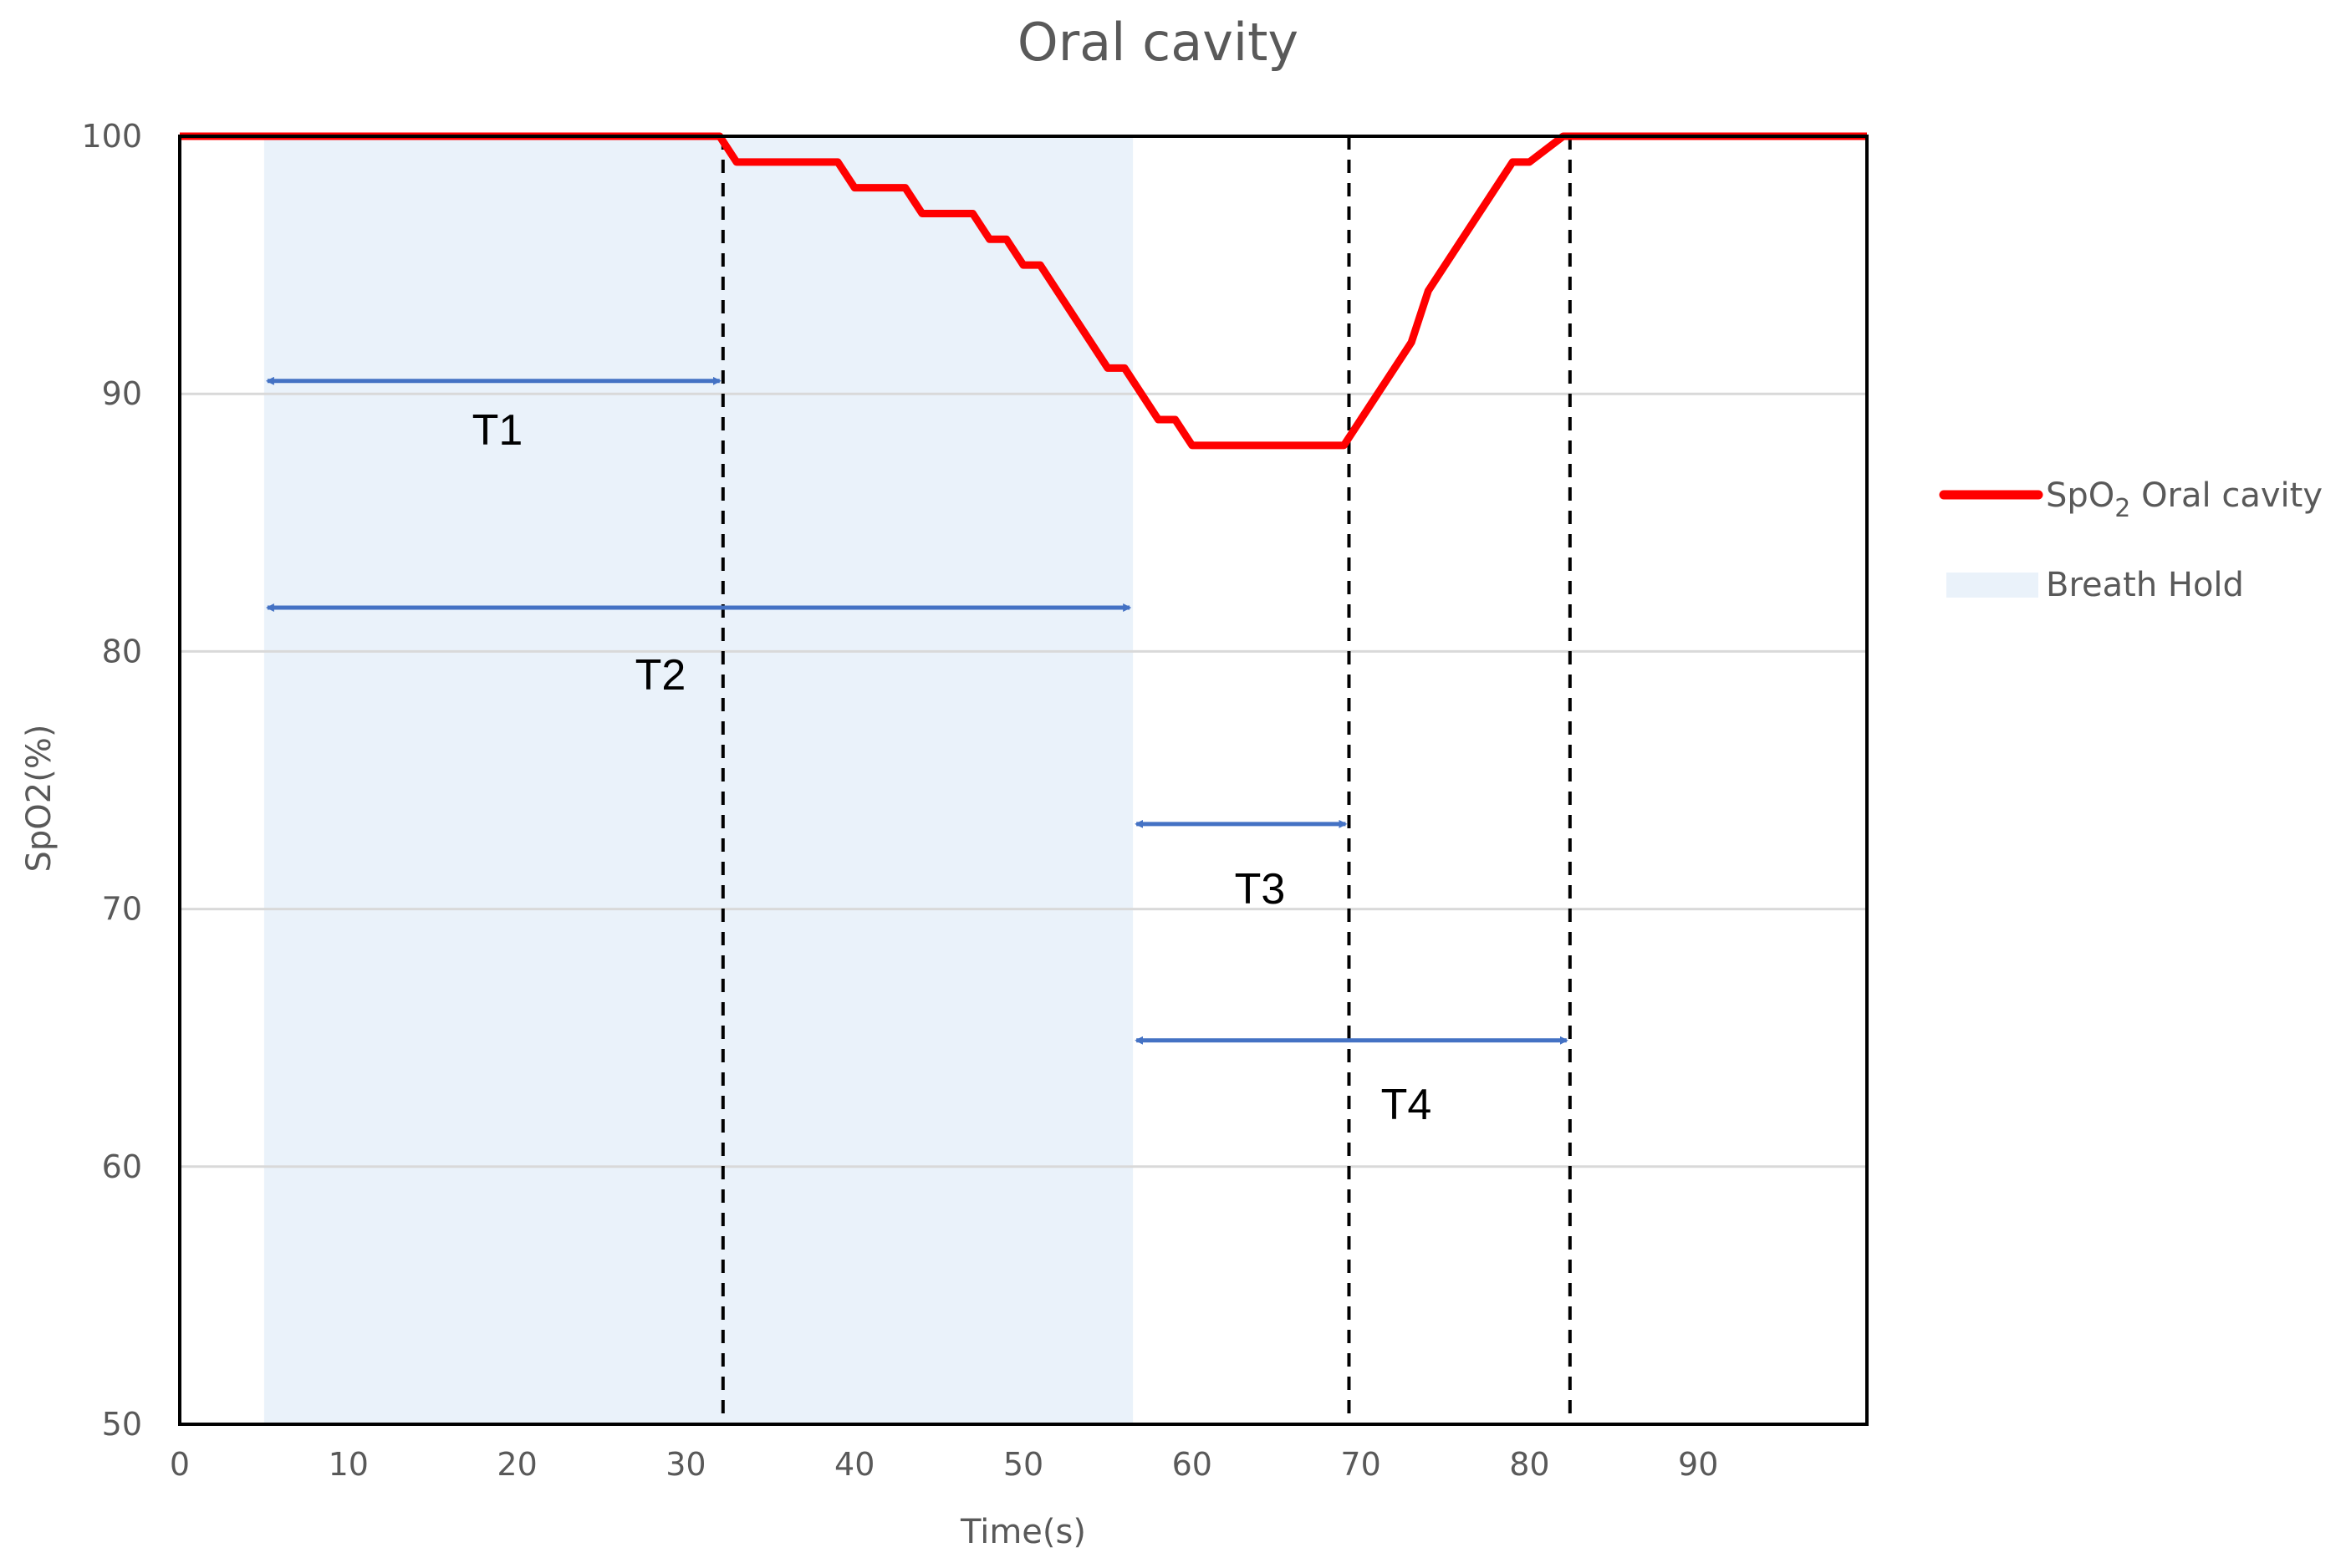 The image size is (2351, 1568). What do you see at coordinates (1992, 585) in the screenshot?
I see `legend-swatch-breath-hold` at bounding box center [1992, 585].